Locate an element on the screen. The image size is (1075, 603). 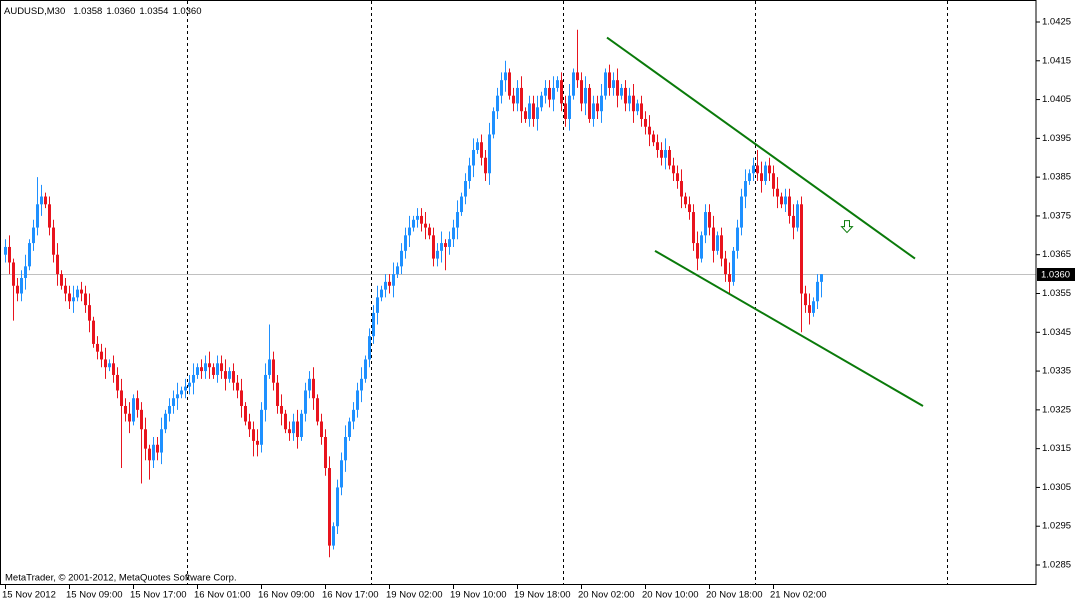
x-tick-label: 15 Nov 17:00 is located at coordinates (158, 595).